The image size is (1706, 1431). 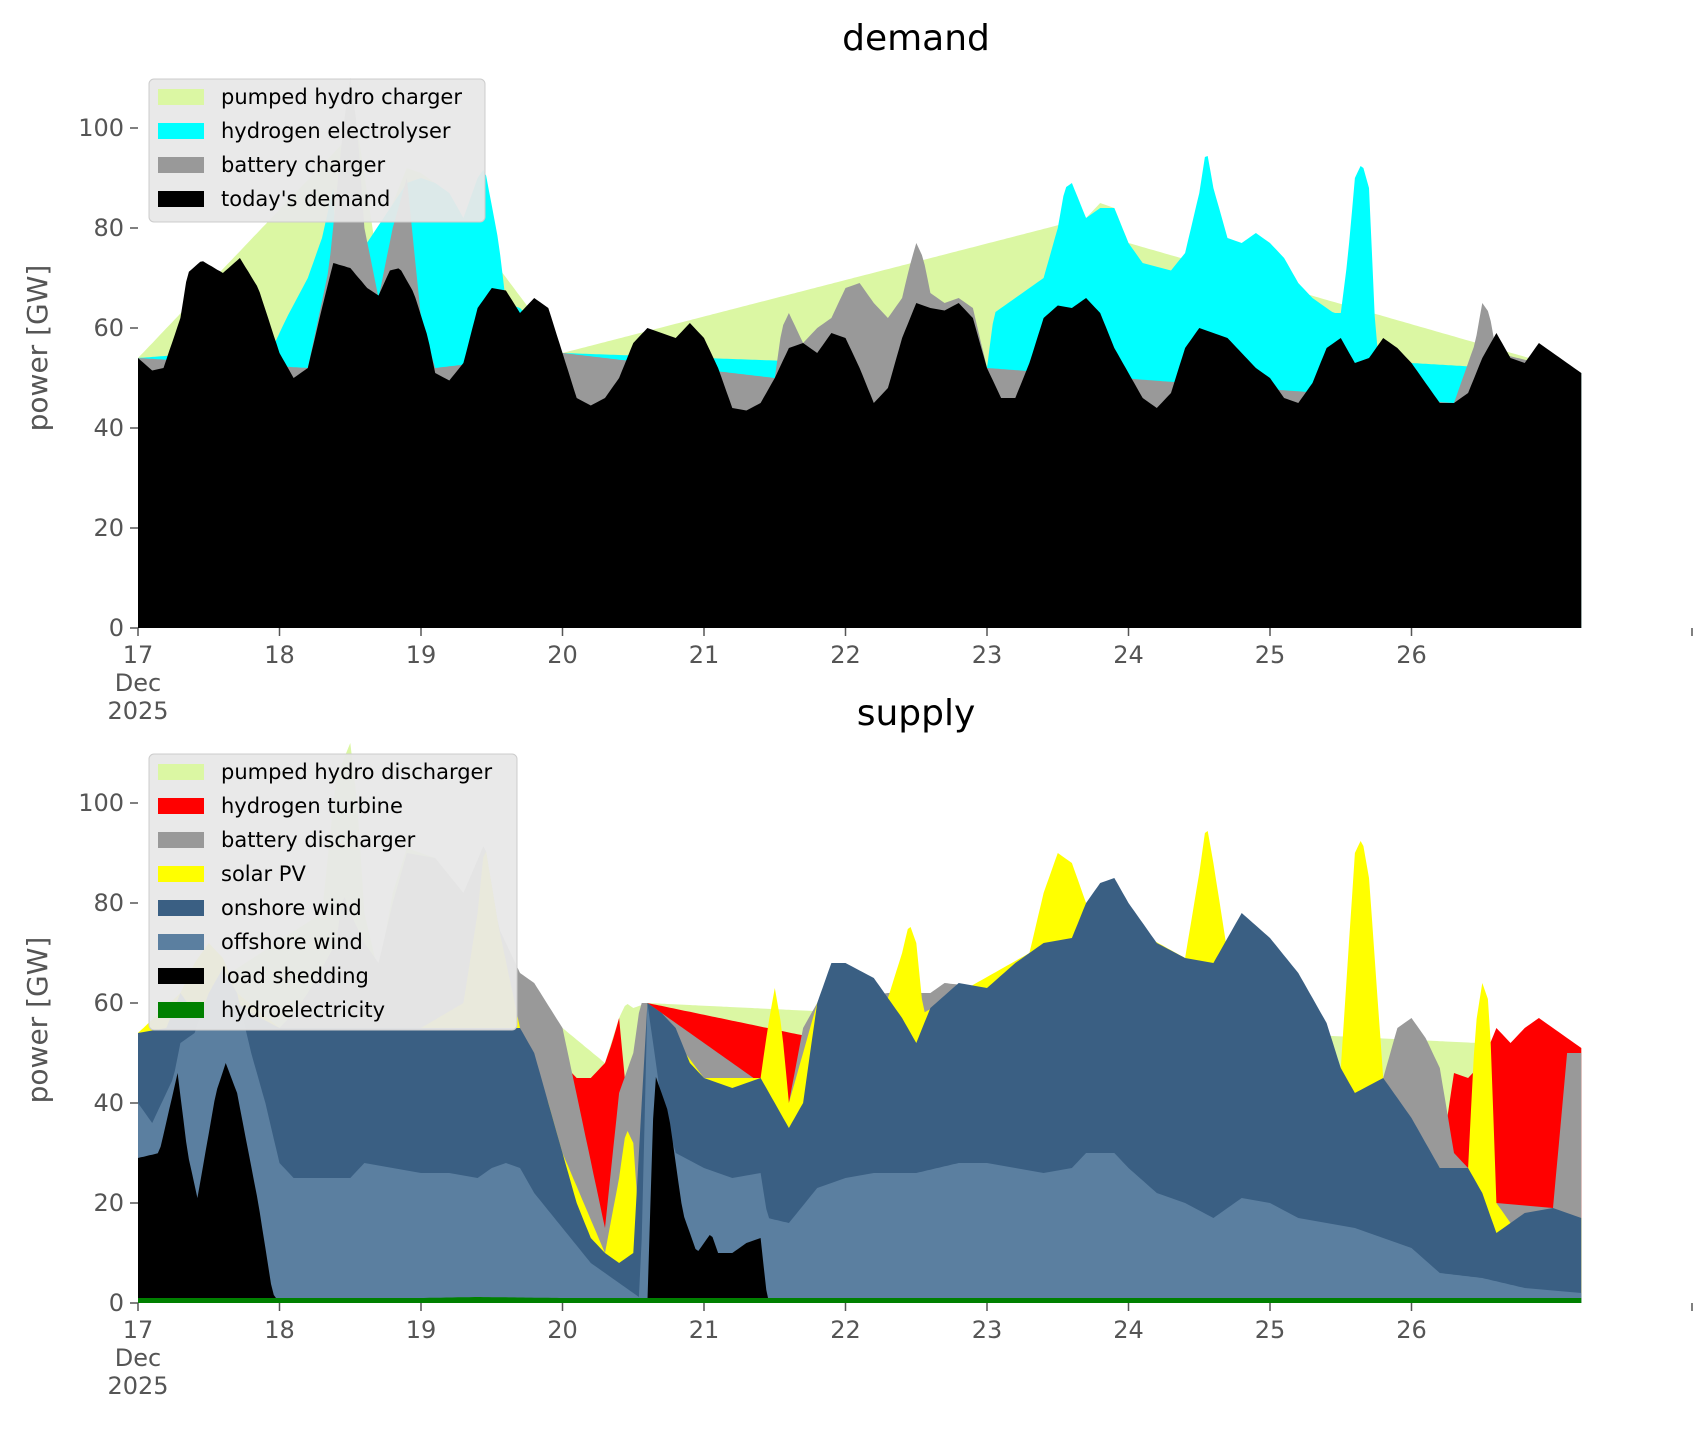 What do you see at coordinates (181, 165) in the screenshot?
I see `legend-swatch-battery-charger` at bounding box center [181, 165].